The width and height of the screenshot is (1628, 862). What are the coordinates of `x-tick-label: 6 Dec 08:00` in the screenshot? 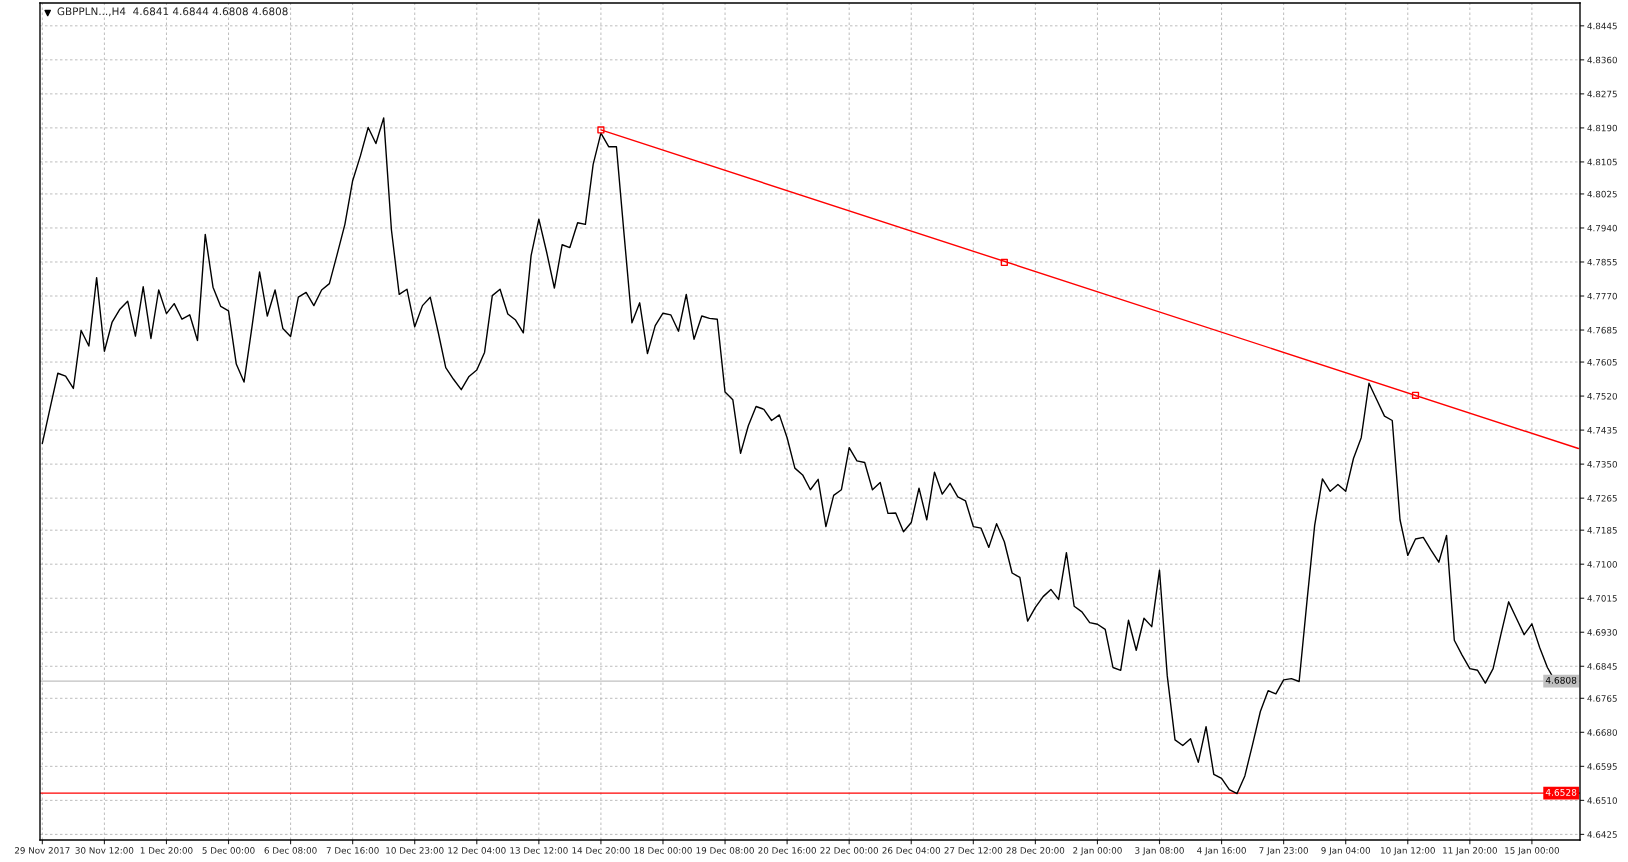 It's located at (290, 850).